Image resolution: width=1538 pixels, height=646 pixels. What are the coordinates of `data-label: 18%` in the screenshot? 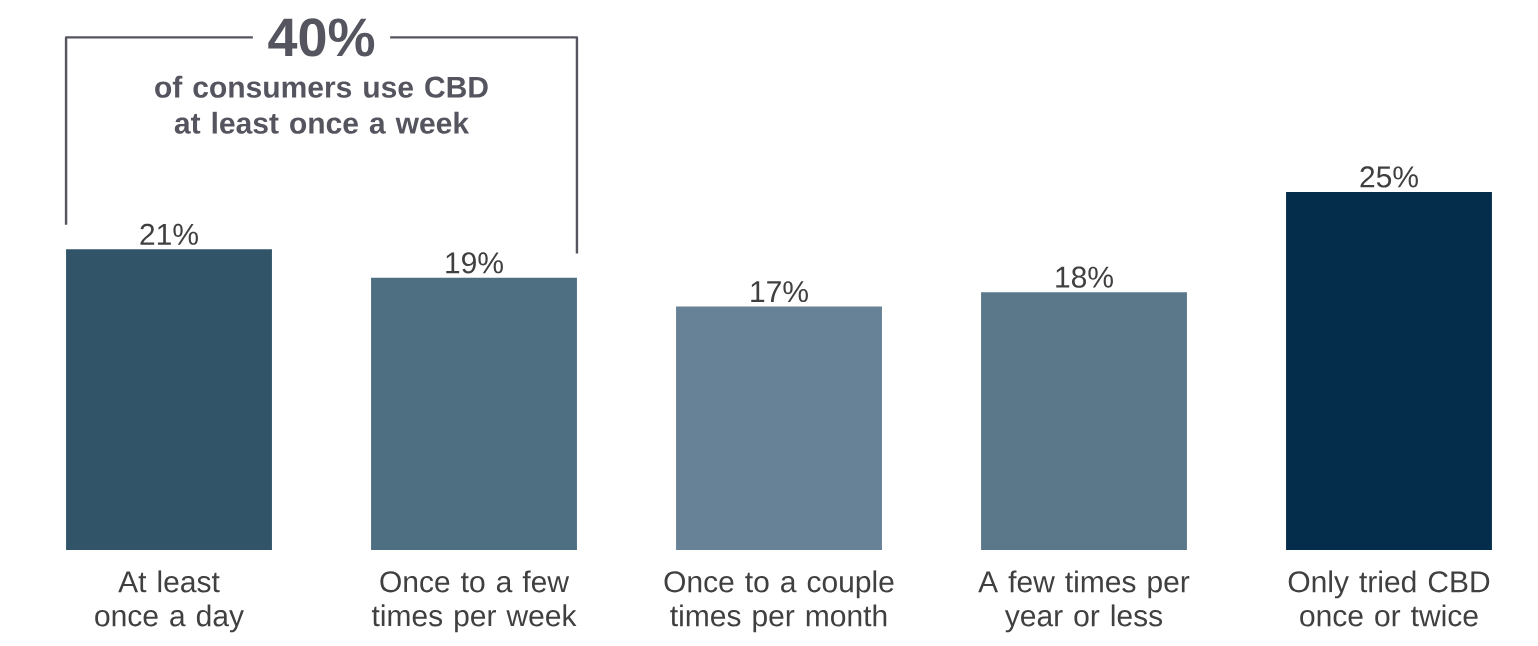 It's located at (1084, 277).